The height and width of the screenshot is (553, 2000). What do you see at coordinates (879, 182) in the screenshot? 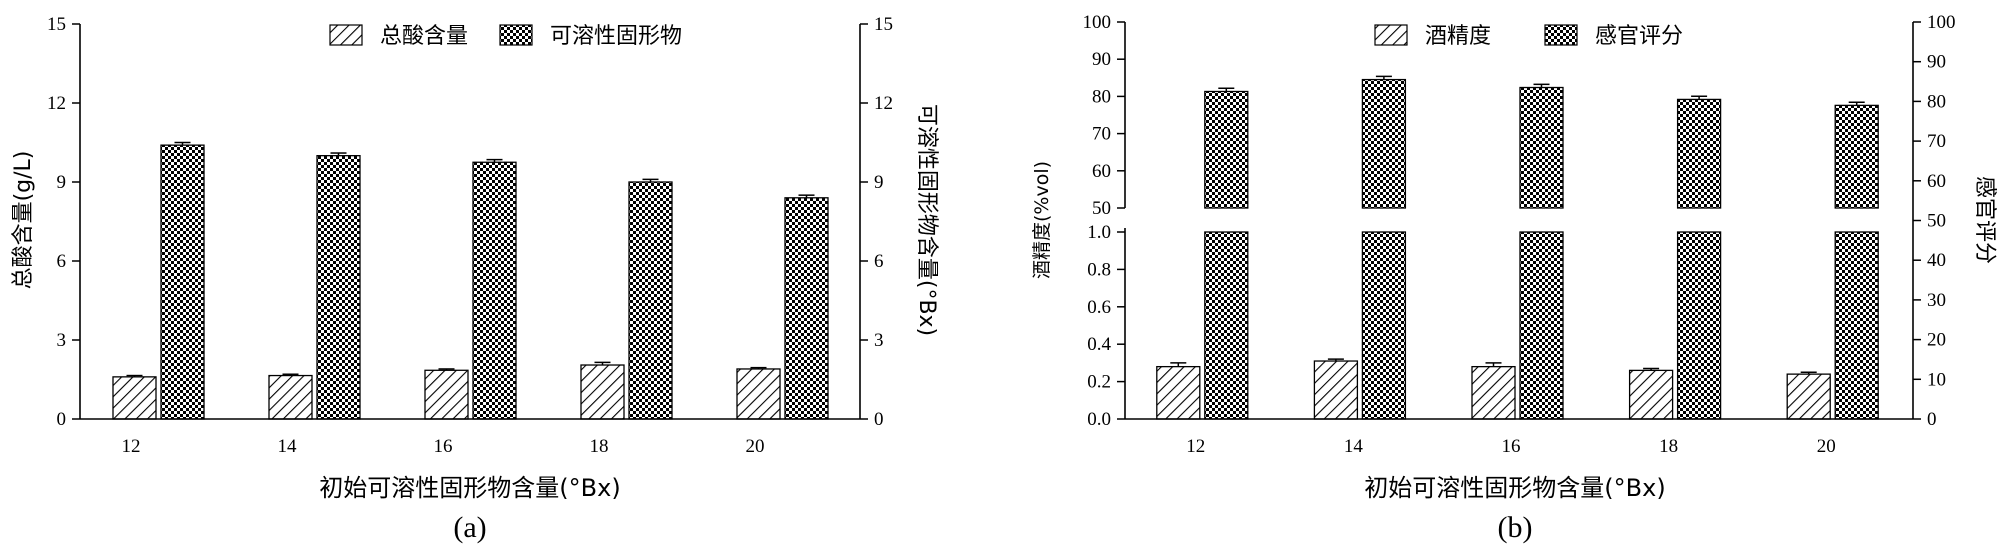
I see `tick-label-right: 9` at bounding box center [879, 182].